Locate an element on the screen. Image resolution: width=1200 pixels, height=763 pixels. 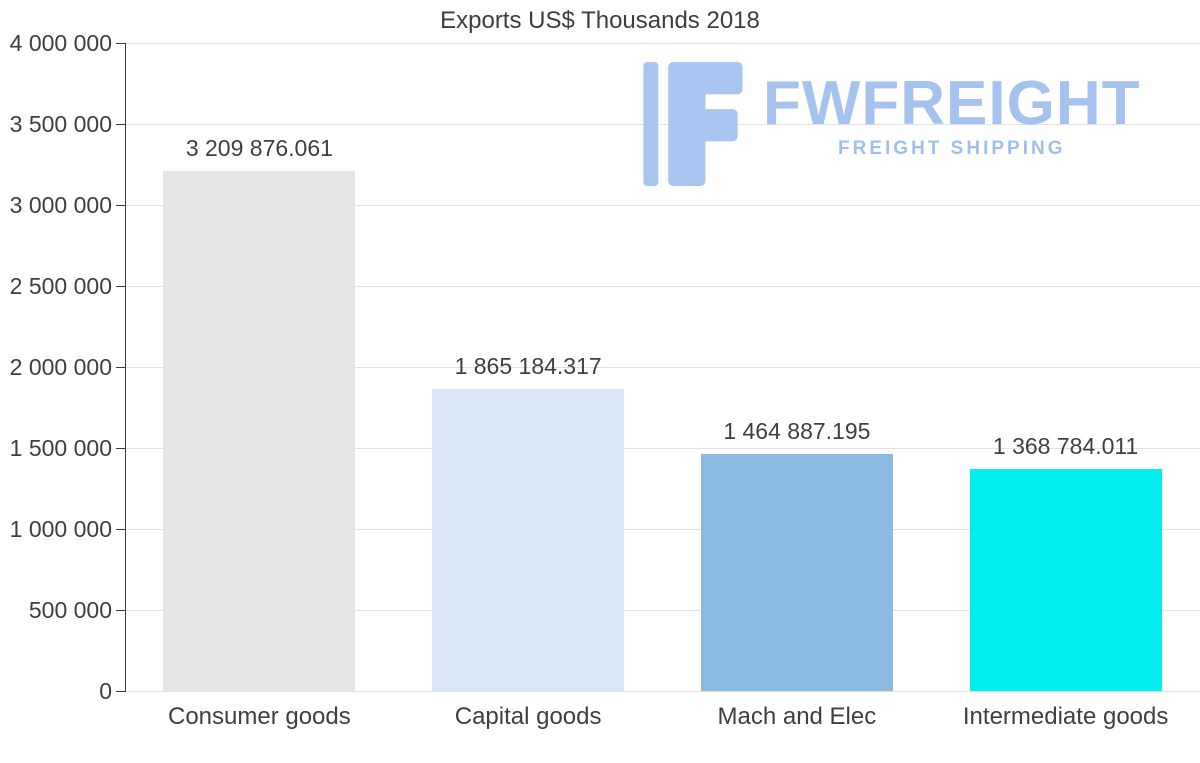
fwfreight-logo-text: FWFREIGHT FREIGHT SHIPPING is located at coordinates (952, 111).